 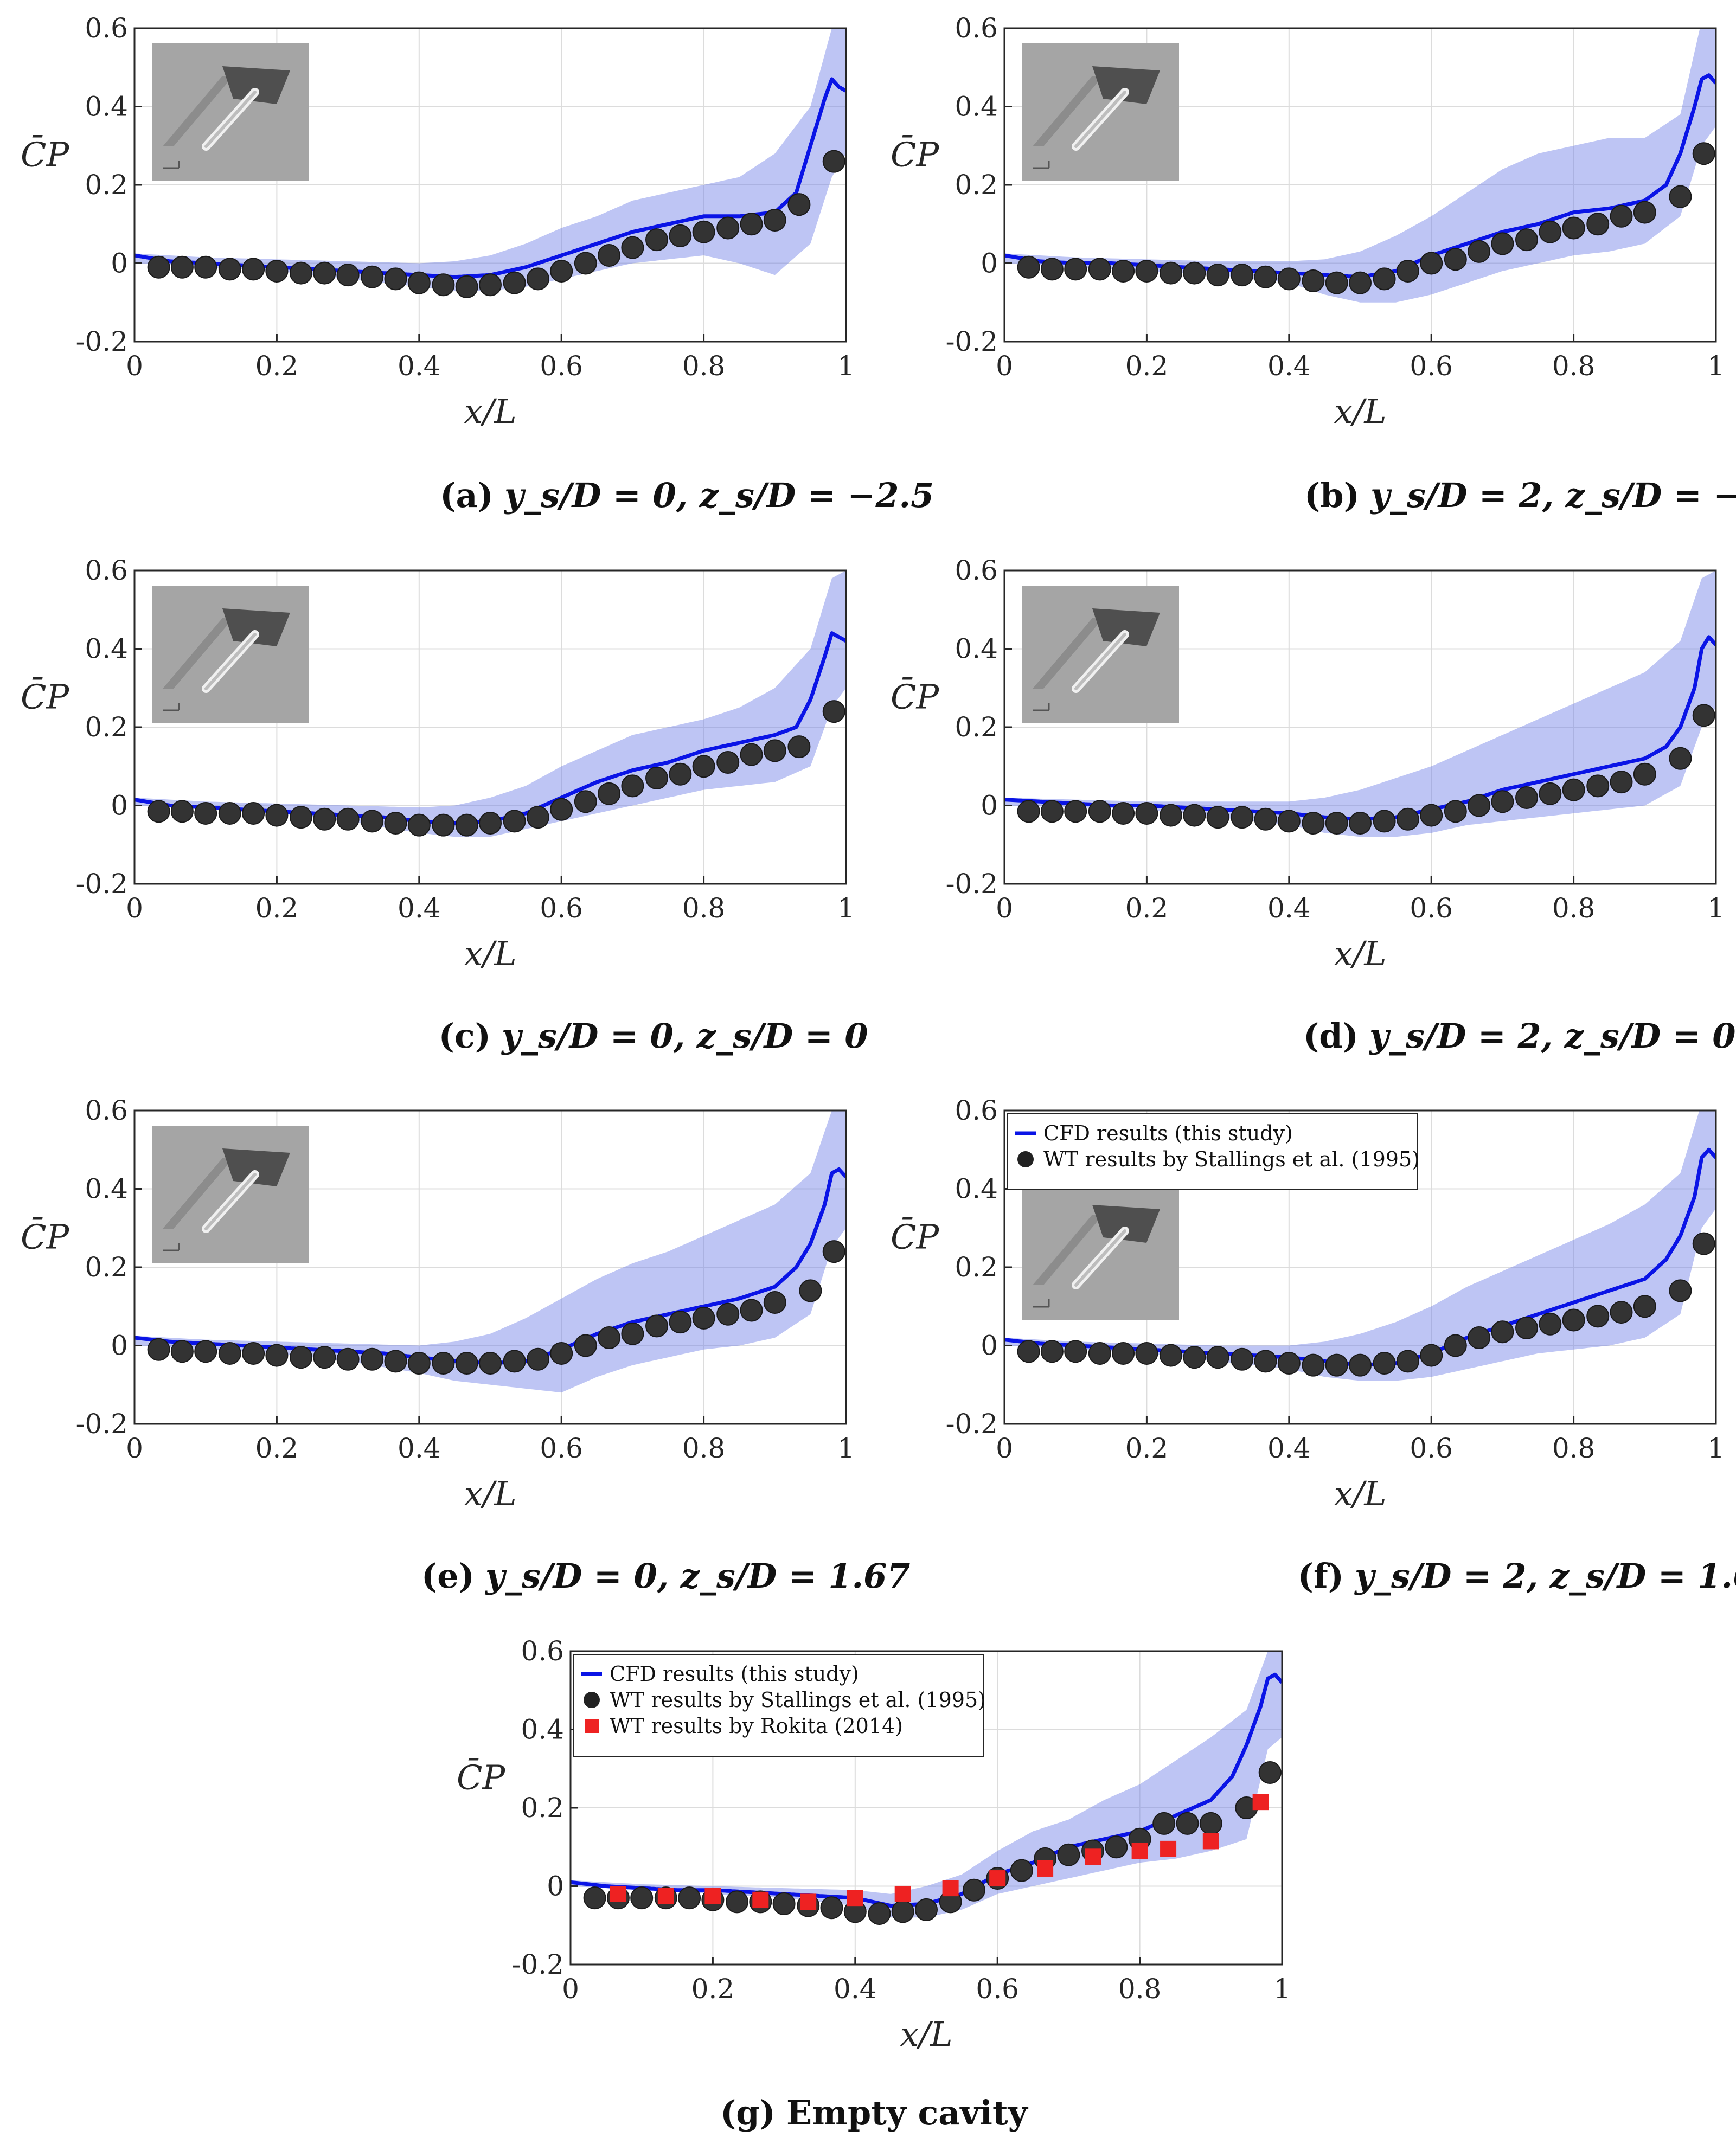 I want to click on caption-text-g: Empty cavity, so click(x=907, y=2113).